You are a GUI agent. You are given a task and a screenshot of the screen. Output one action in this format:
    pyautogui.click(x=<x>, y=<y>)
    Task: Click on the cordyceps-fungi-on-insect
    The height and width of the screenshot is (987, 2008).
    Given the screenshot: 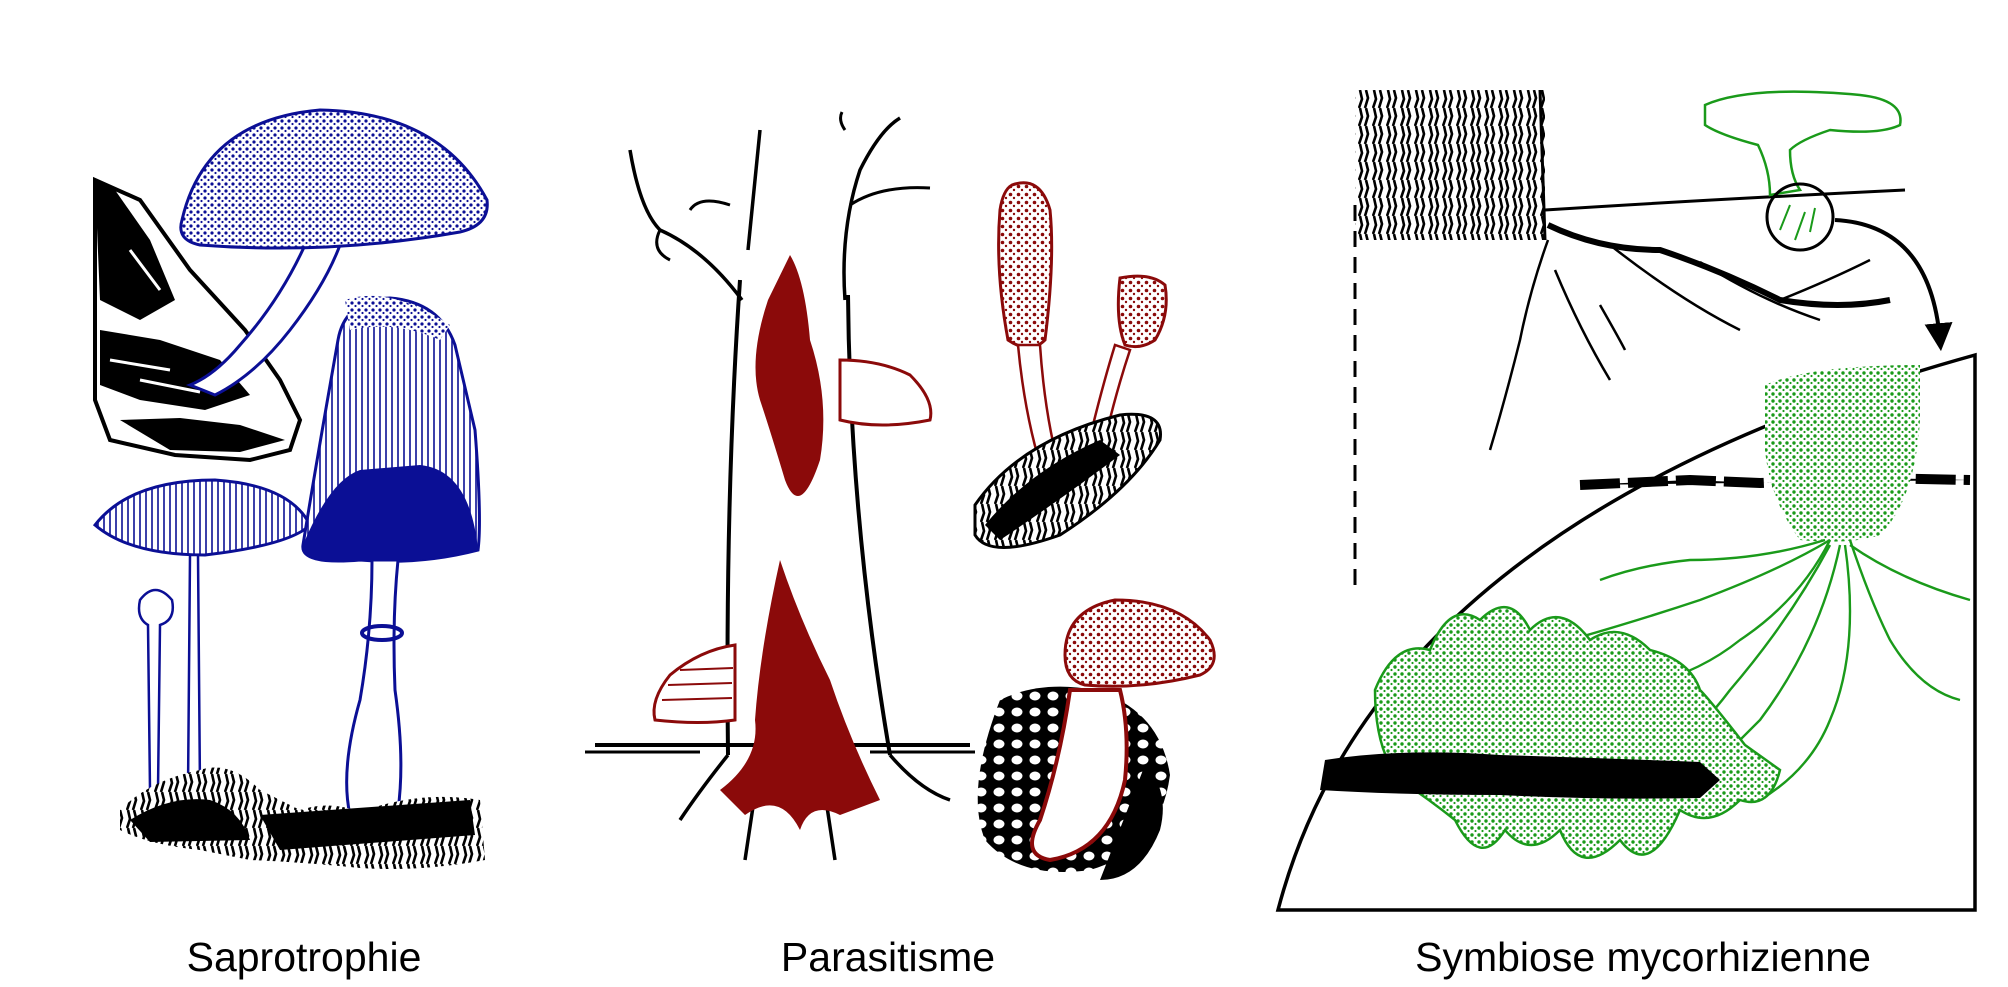 What is the action you would take?
    pyautogui.click(x=1070, y=365)
    